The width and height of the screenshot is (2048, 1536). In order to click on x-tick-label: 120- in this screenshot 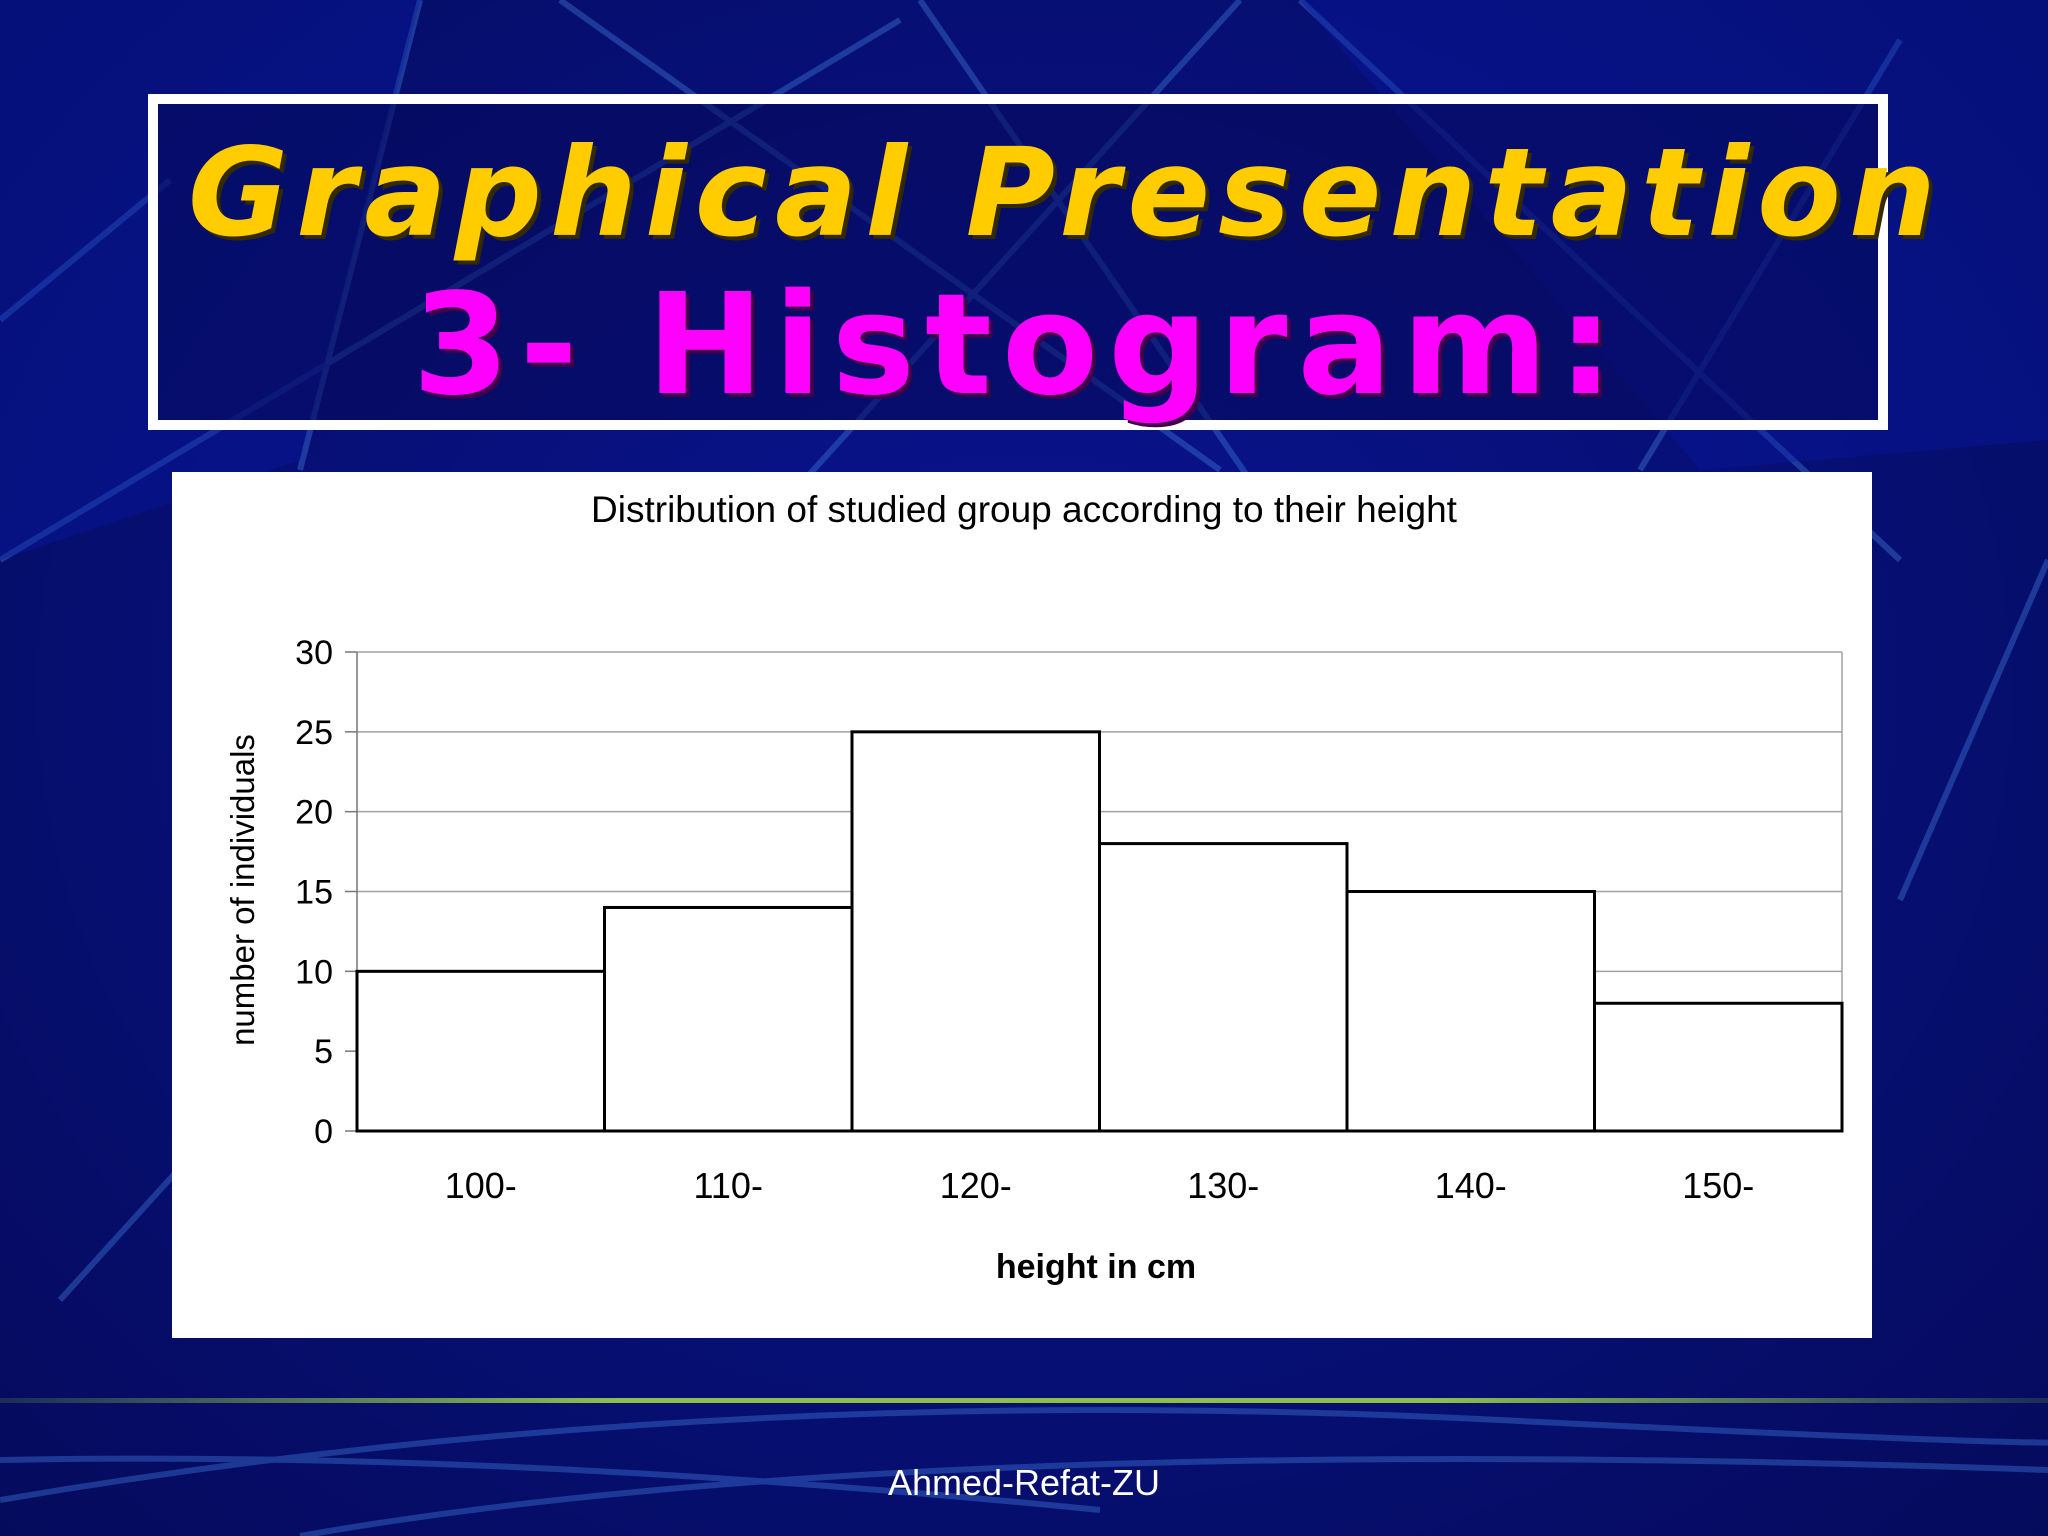, I will do `click(976, 1185)`.